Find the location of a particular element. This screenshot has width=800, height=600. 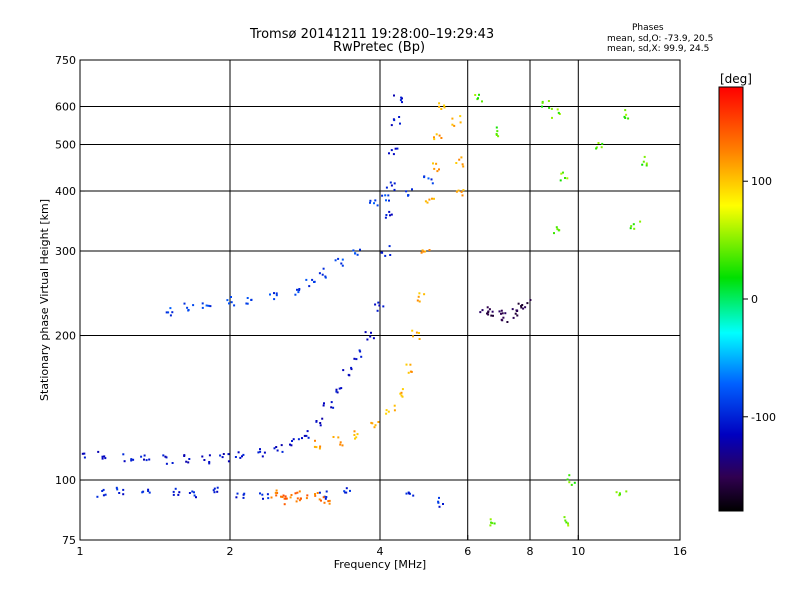

series-f-spread is located at coordinates (299, 246).